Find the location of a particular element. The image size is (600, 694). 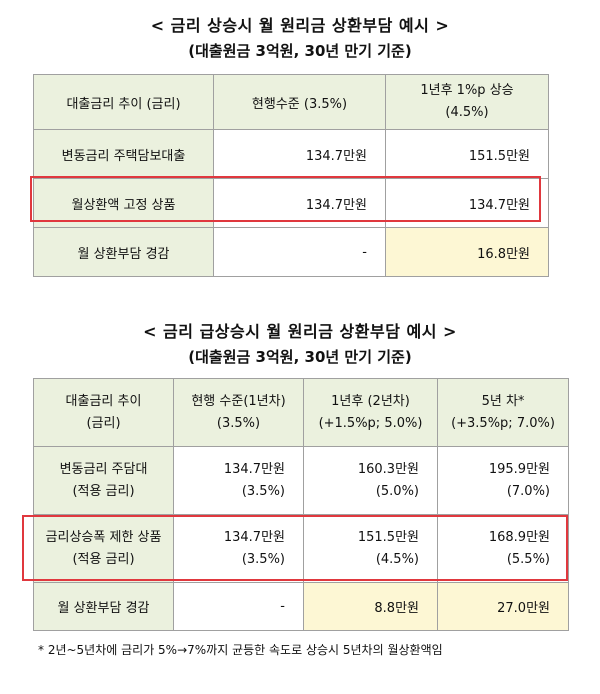

table1-header-col2-line2: (4.5%) is located at coordinates (467, 112).